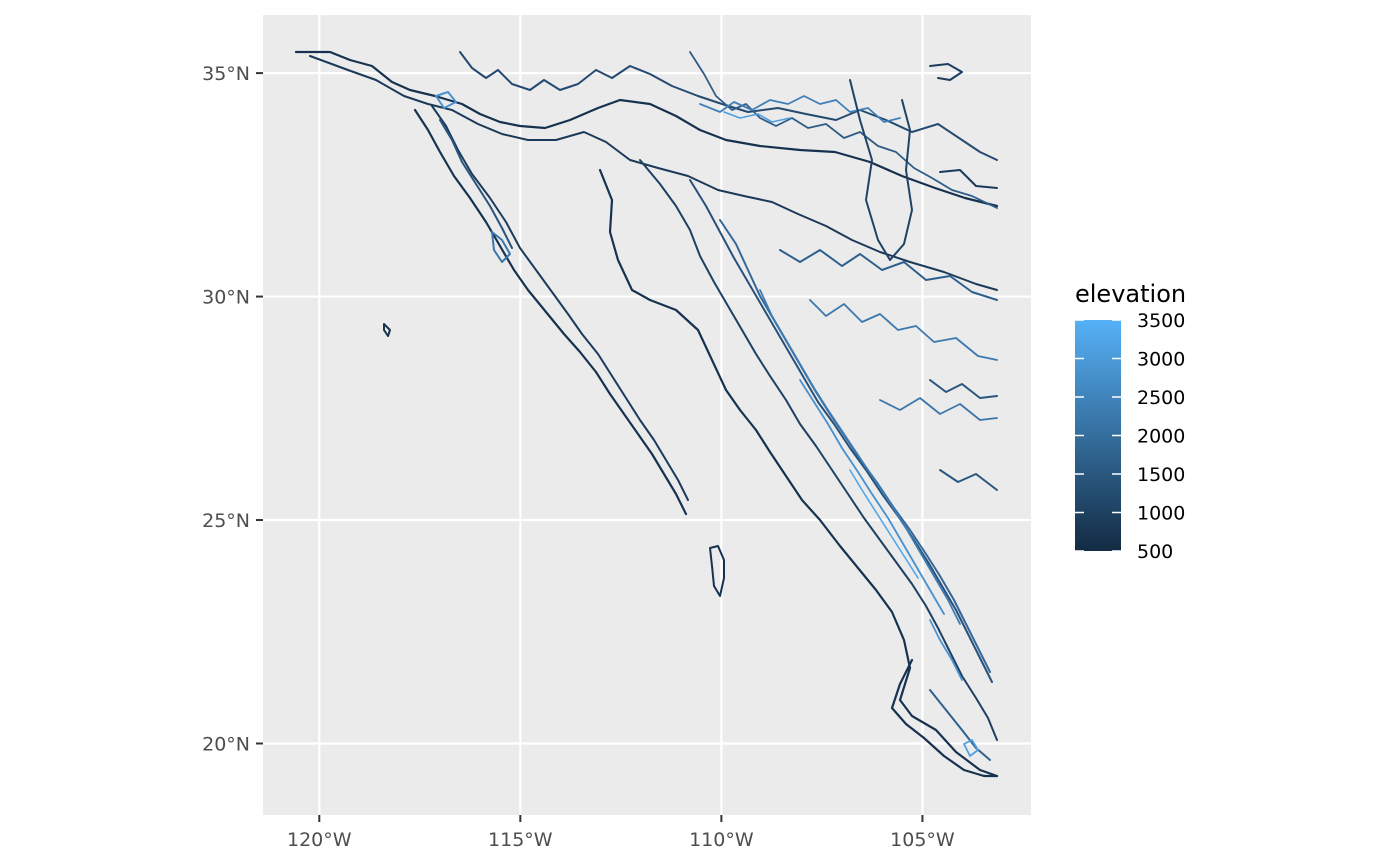 The height and width of the screenshot is (866, 1400). Describe the element at coordinates (319, 840) in the screenshot. I see `x-tick-label: 120°W` at that location.